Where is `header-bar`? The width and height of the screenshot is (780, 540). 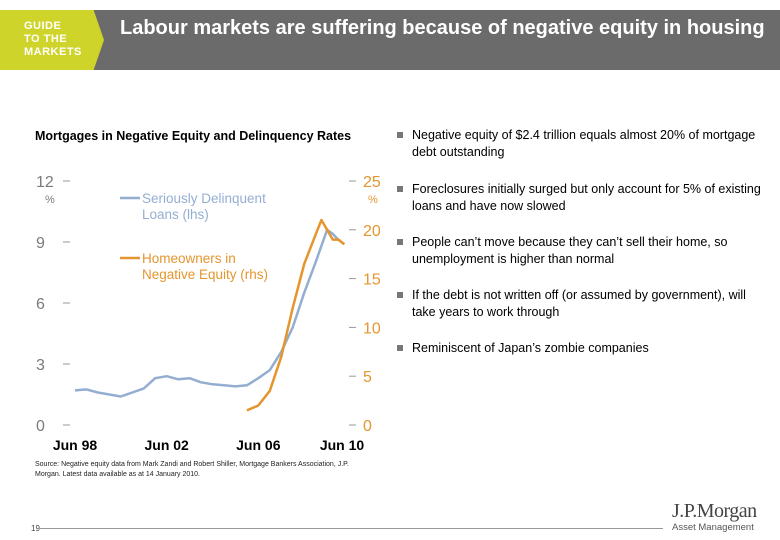 header-bar is located at coordinates (390, 40).